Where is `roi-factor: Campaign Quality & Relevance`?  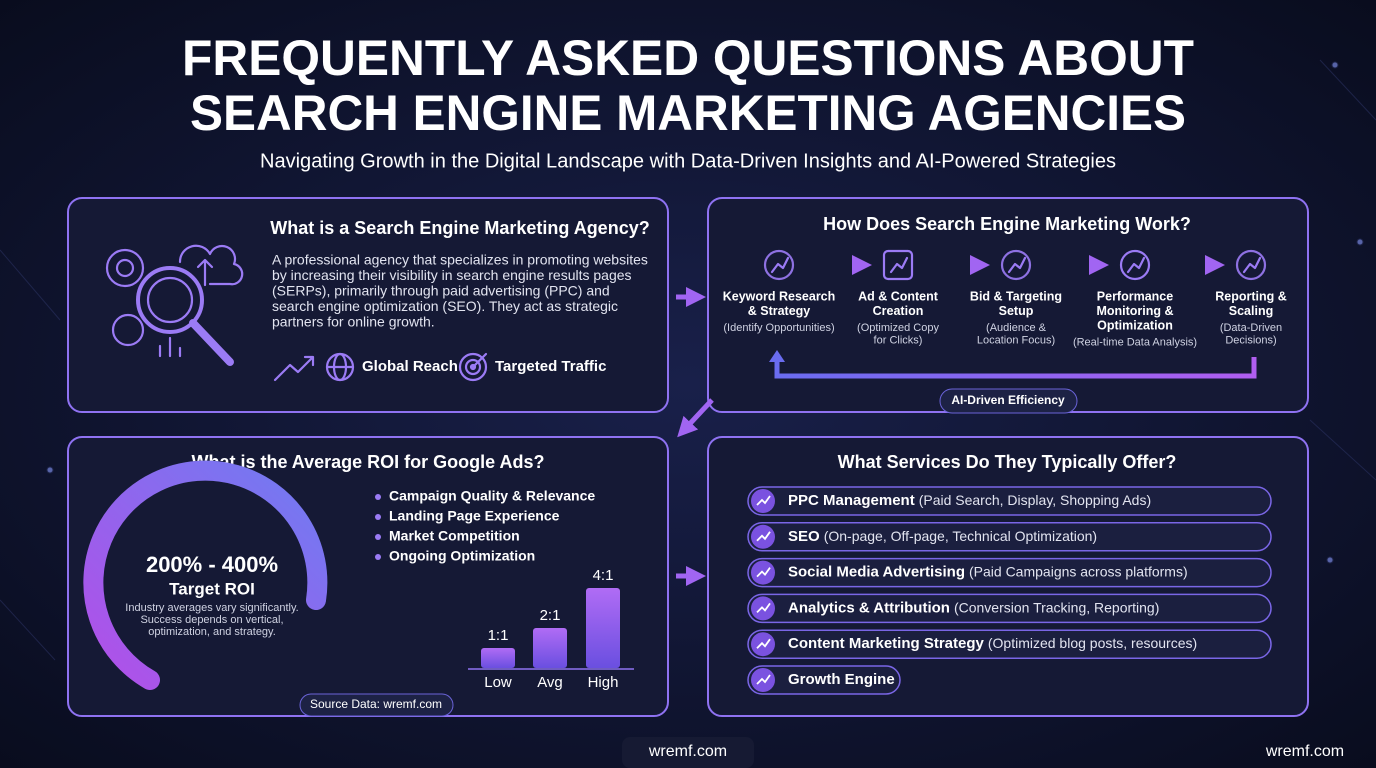
roi-factor: Campaign Quality & Relevance is located at coordinates (492, 496).